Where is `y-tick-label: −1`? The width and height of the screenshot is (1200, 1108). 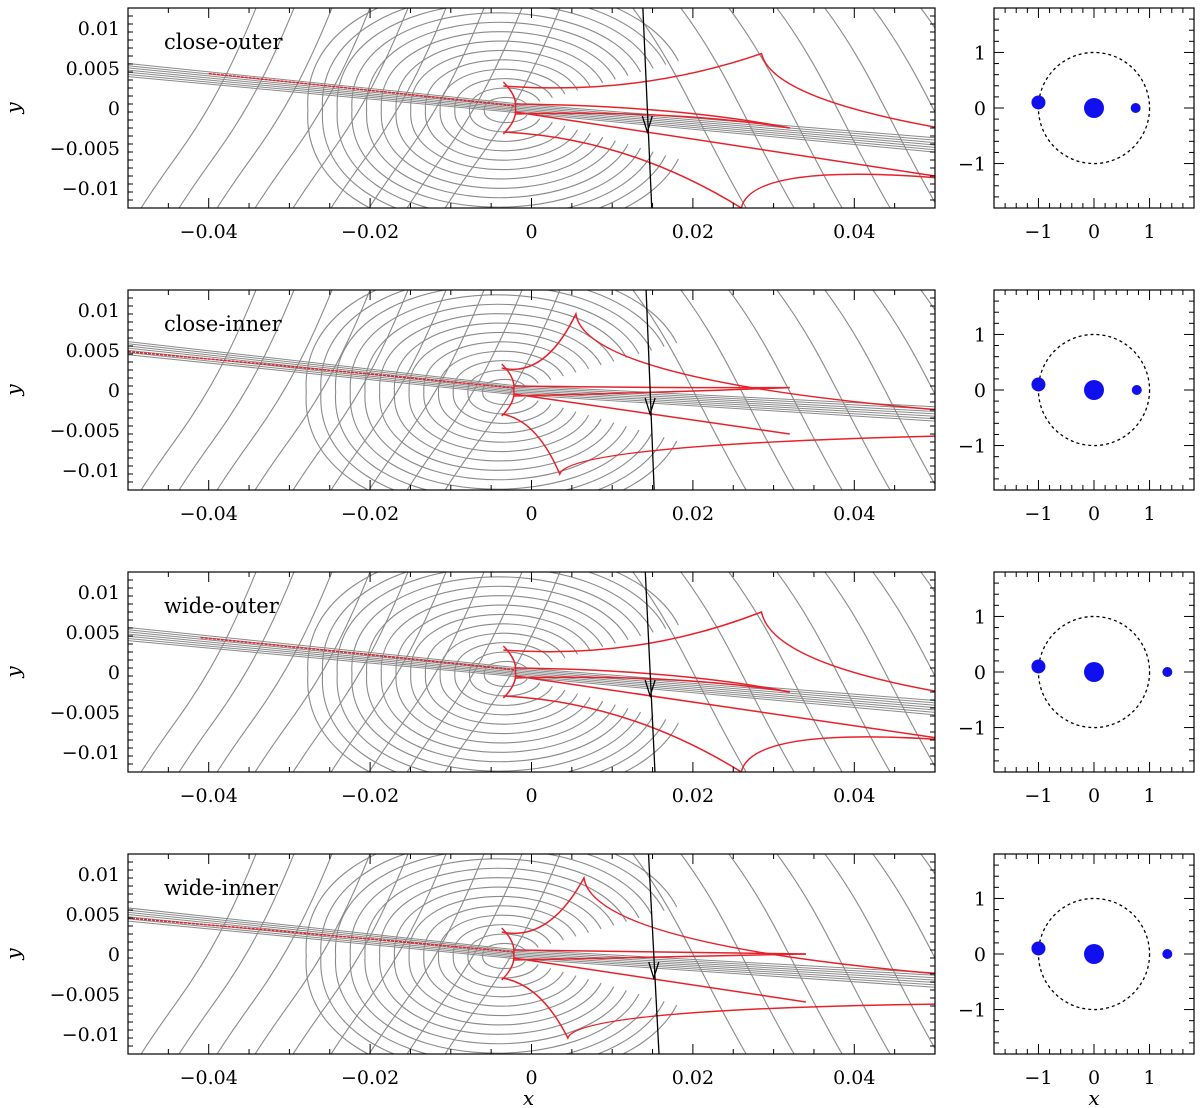
y-tick-label: −1 is located at coordinates (972, 165).